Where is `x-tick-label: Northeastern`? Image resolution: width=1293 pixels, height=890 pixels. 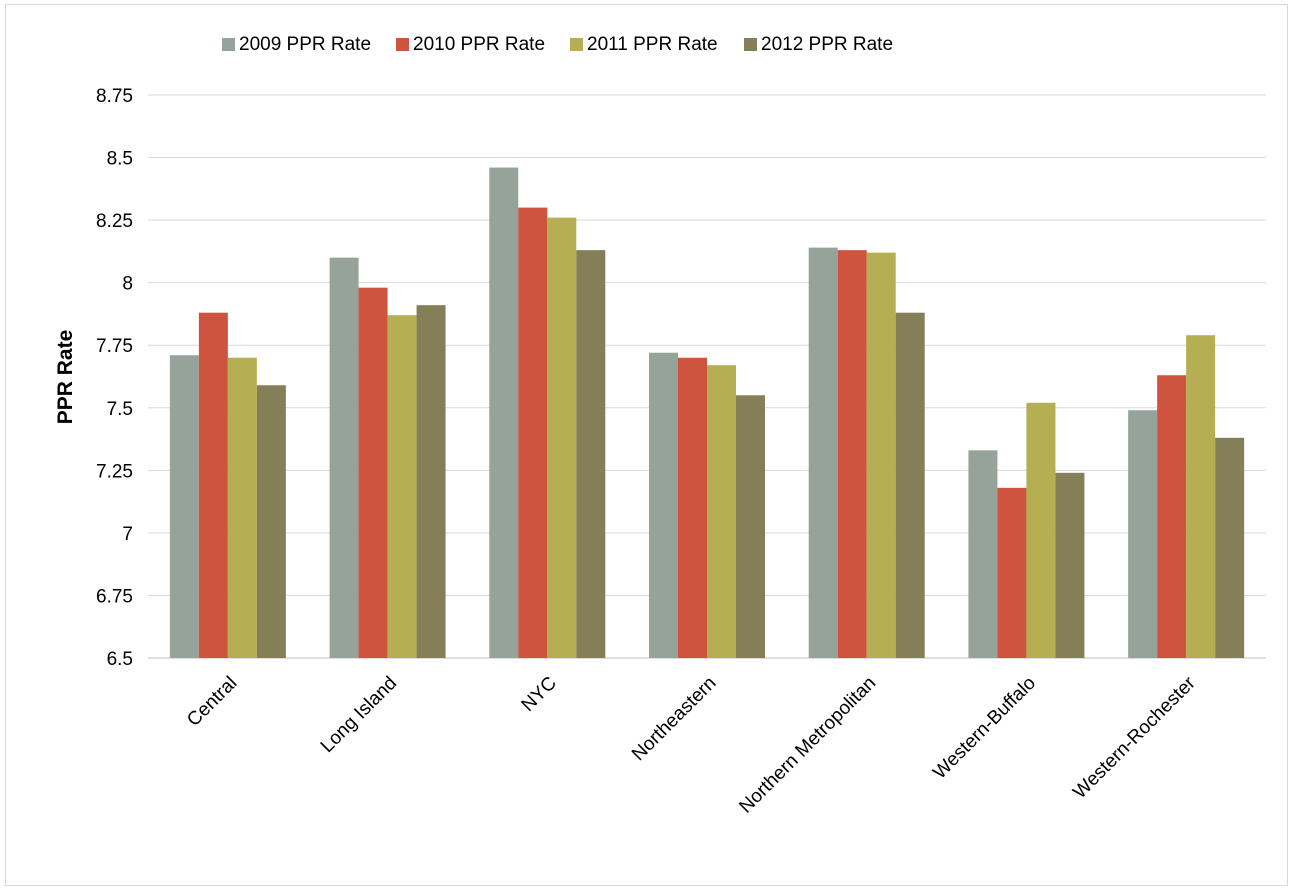 x-tick-label: Northeastern is located at coordinates (674, 719).